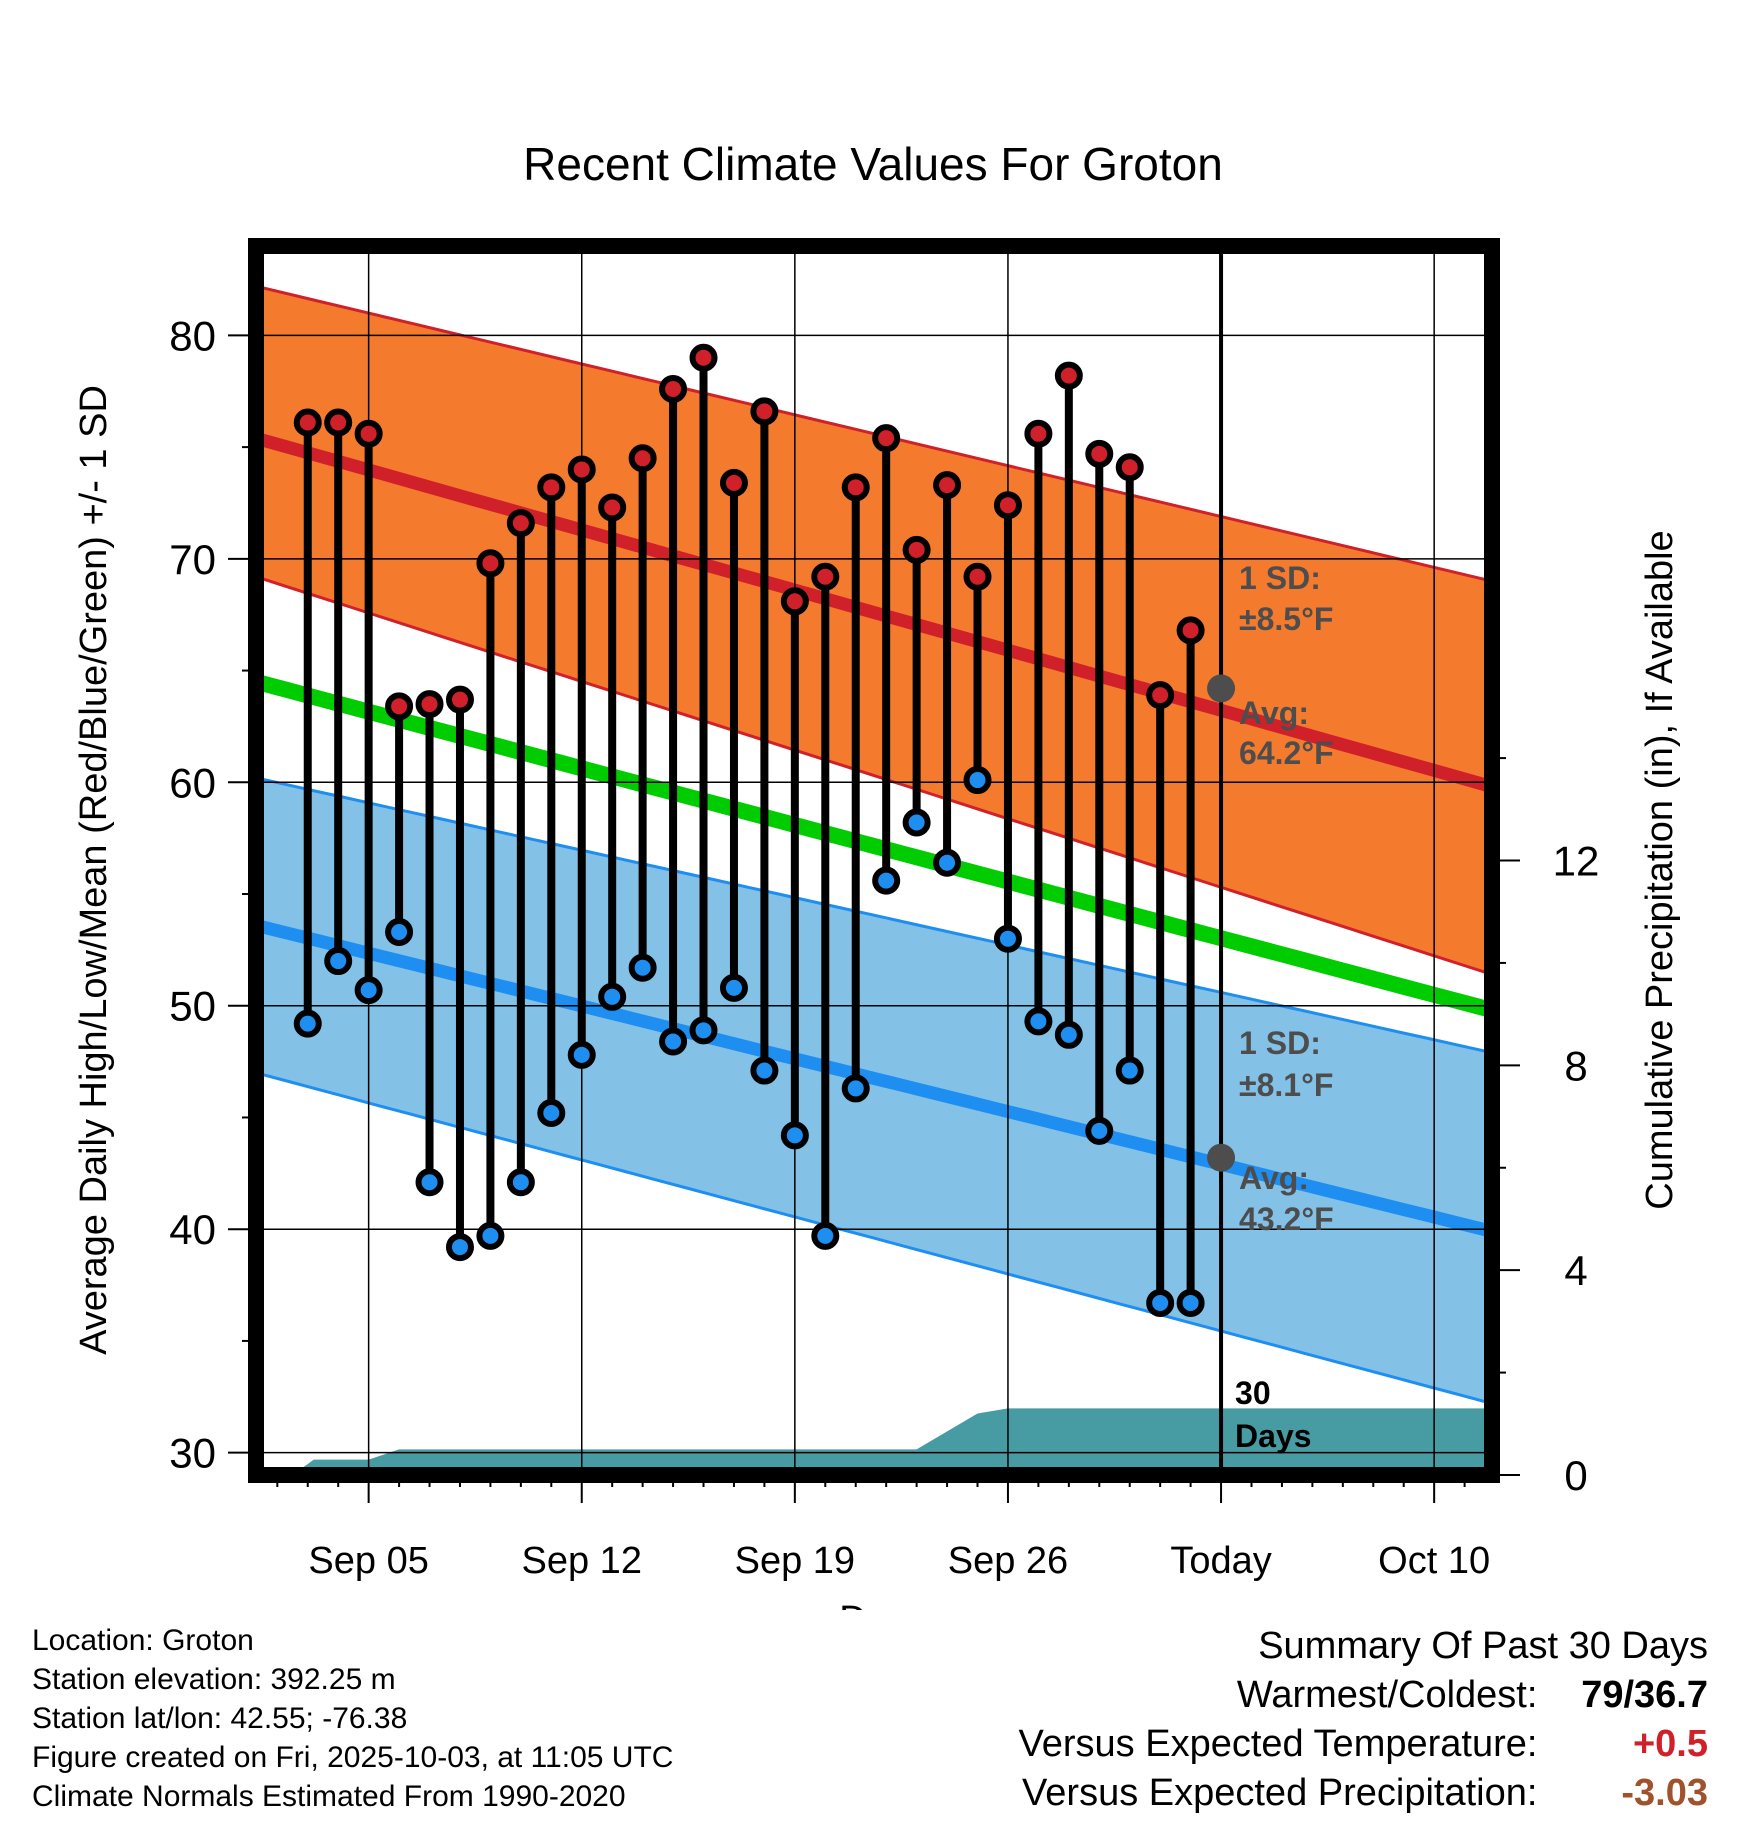 The height and width of the screenshot is (1828, 1748). I want to click on y-tick-label-right-2: 8, so click(1575, 1065).